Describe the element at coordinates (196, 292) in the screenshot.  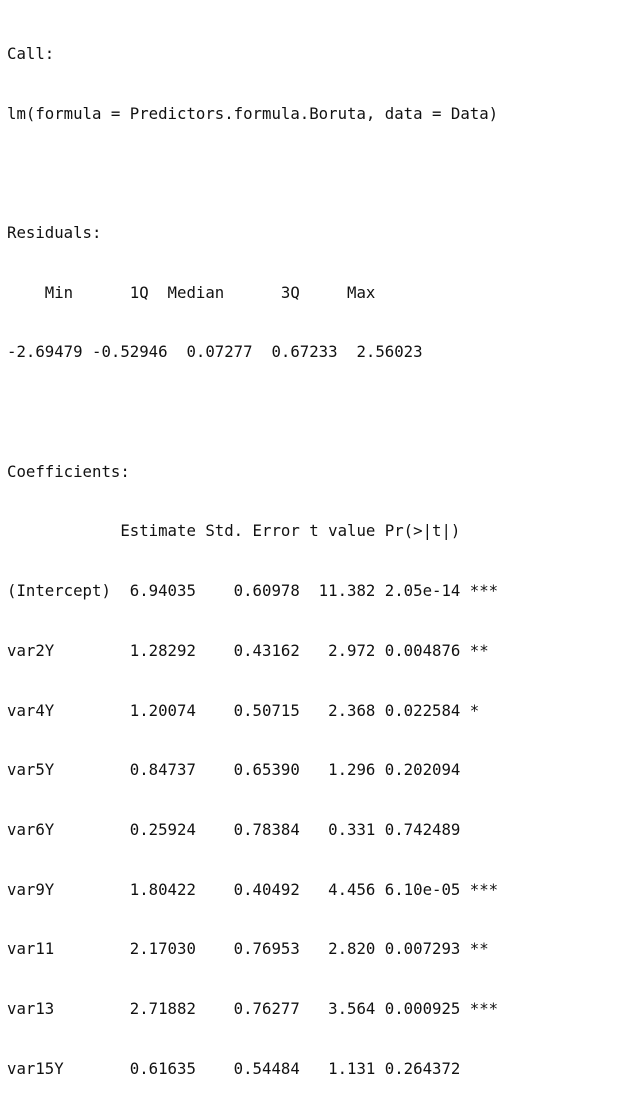
I see `residuals-header: Min 1Q Median 3Q Max` at that location.